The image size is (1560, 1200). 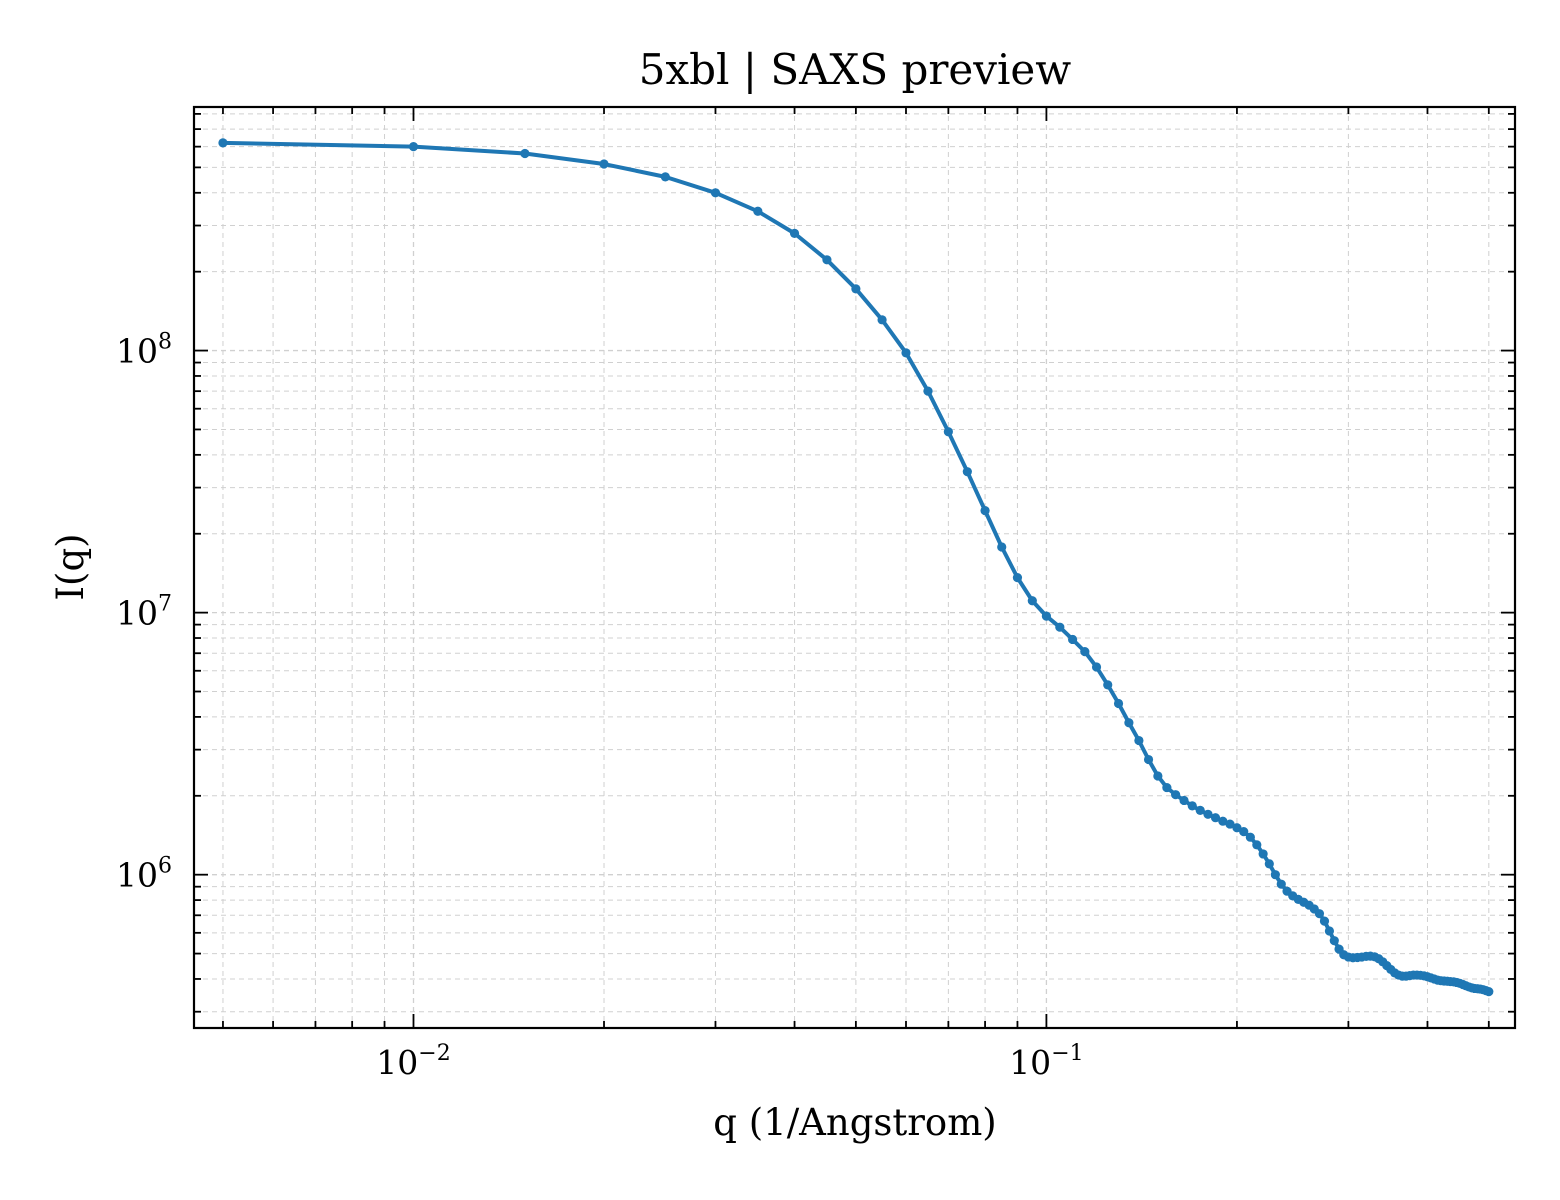 What do you see at coordinates (1046, 1061) in the screenshot?
I see `x-tick-label: 10⁻¹` at bounding box center [1046, 1061].